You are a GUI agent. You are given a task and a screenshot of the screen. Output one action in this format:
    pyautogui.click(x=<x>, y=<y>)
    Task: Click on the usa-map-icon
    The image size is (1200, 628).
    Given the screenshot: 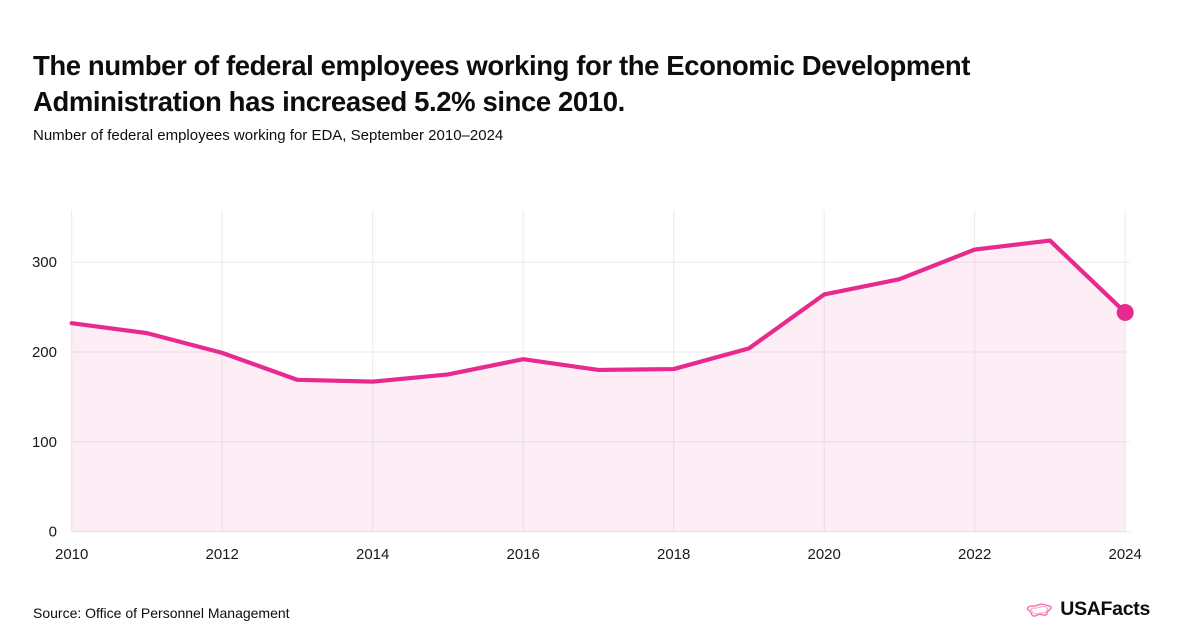 What is the action you would take?
    pyautogui.click(x=1040, y=609)
    